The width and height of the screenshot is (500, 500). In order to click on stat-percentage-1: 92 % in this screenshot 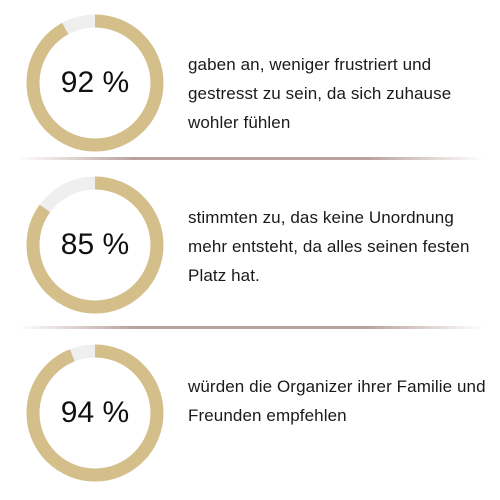, I will do `click(95, 82)`.